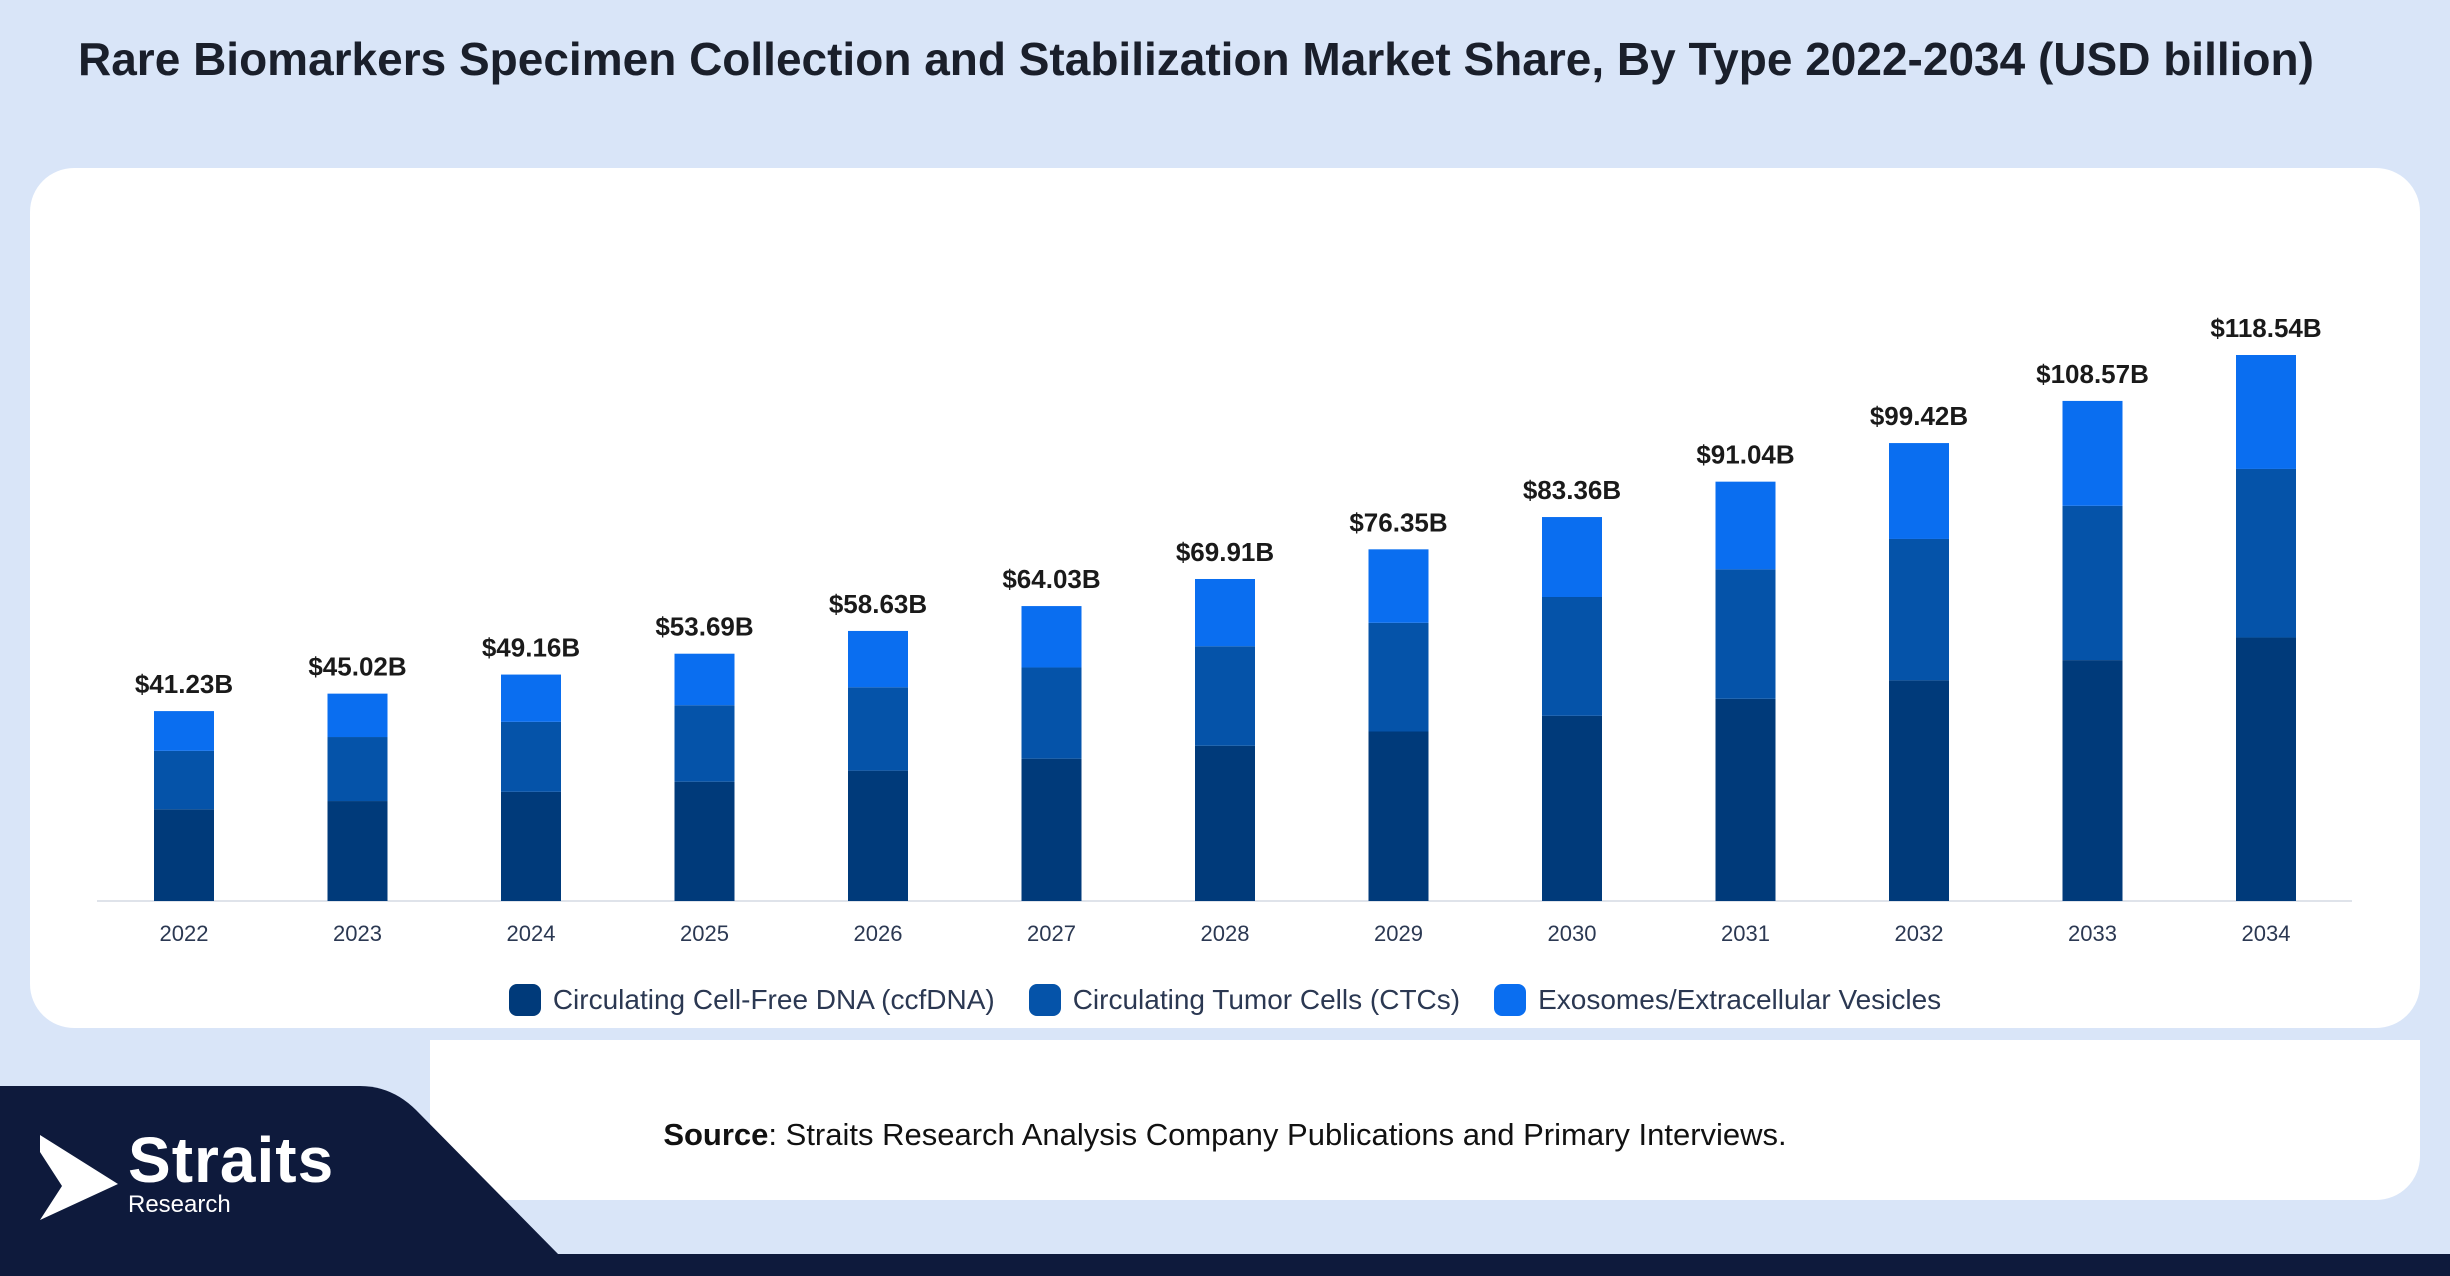  What do you see at coordinates (1225, 552) in the screenshot?
I see `total-label-2028: $69.91B` at bounding box center [1225, 552].